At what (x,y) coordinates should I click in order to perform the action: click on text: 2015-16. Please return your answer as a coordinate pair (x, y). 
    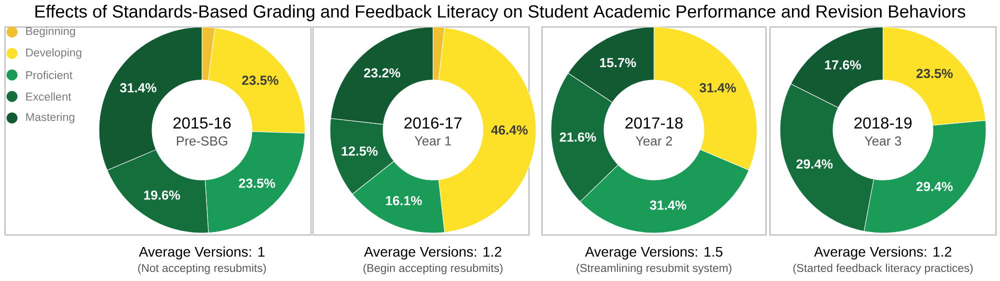
    Looking at the image, I should click on (202, 123).